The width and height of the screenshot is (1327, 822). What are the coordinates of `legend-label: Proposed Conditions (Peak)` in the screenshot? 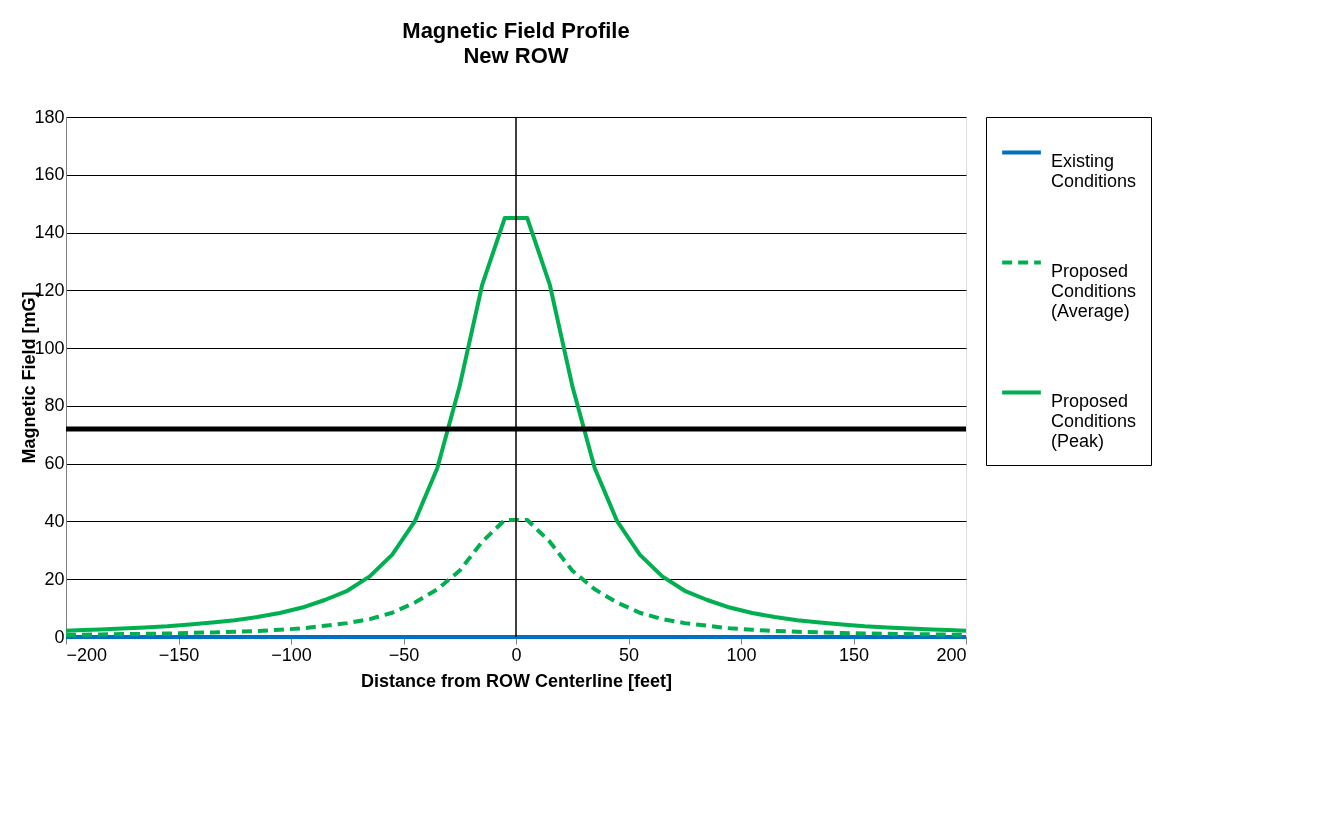 It's located at (1094, 420).